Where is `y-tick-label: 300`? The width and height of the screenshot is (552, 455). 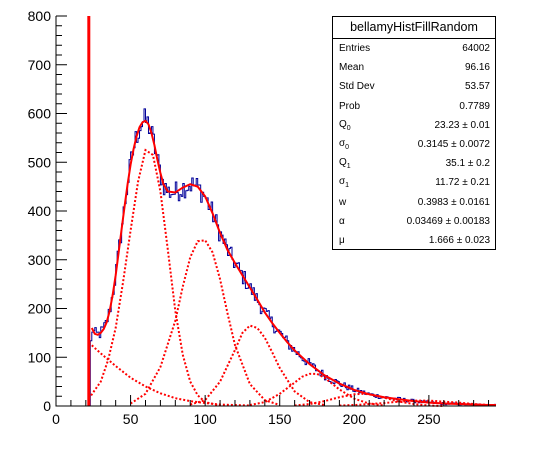 y-tick-label: 300 is located at coordinates (40, 260).